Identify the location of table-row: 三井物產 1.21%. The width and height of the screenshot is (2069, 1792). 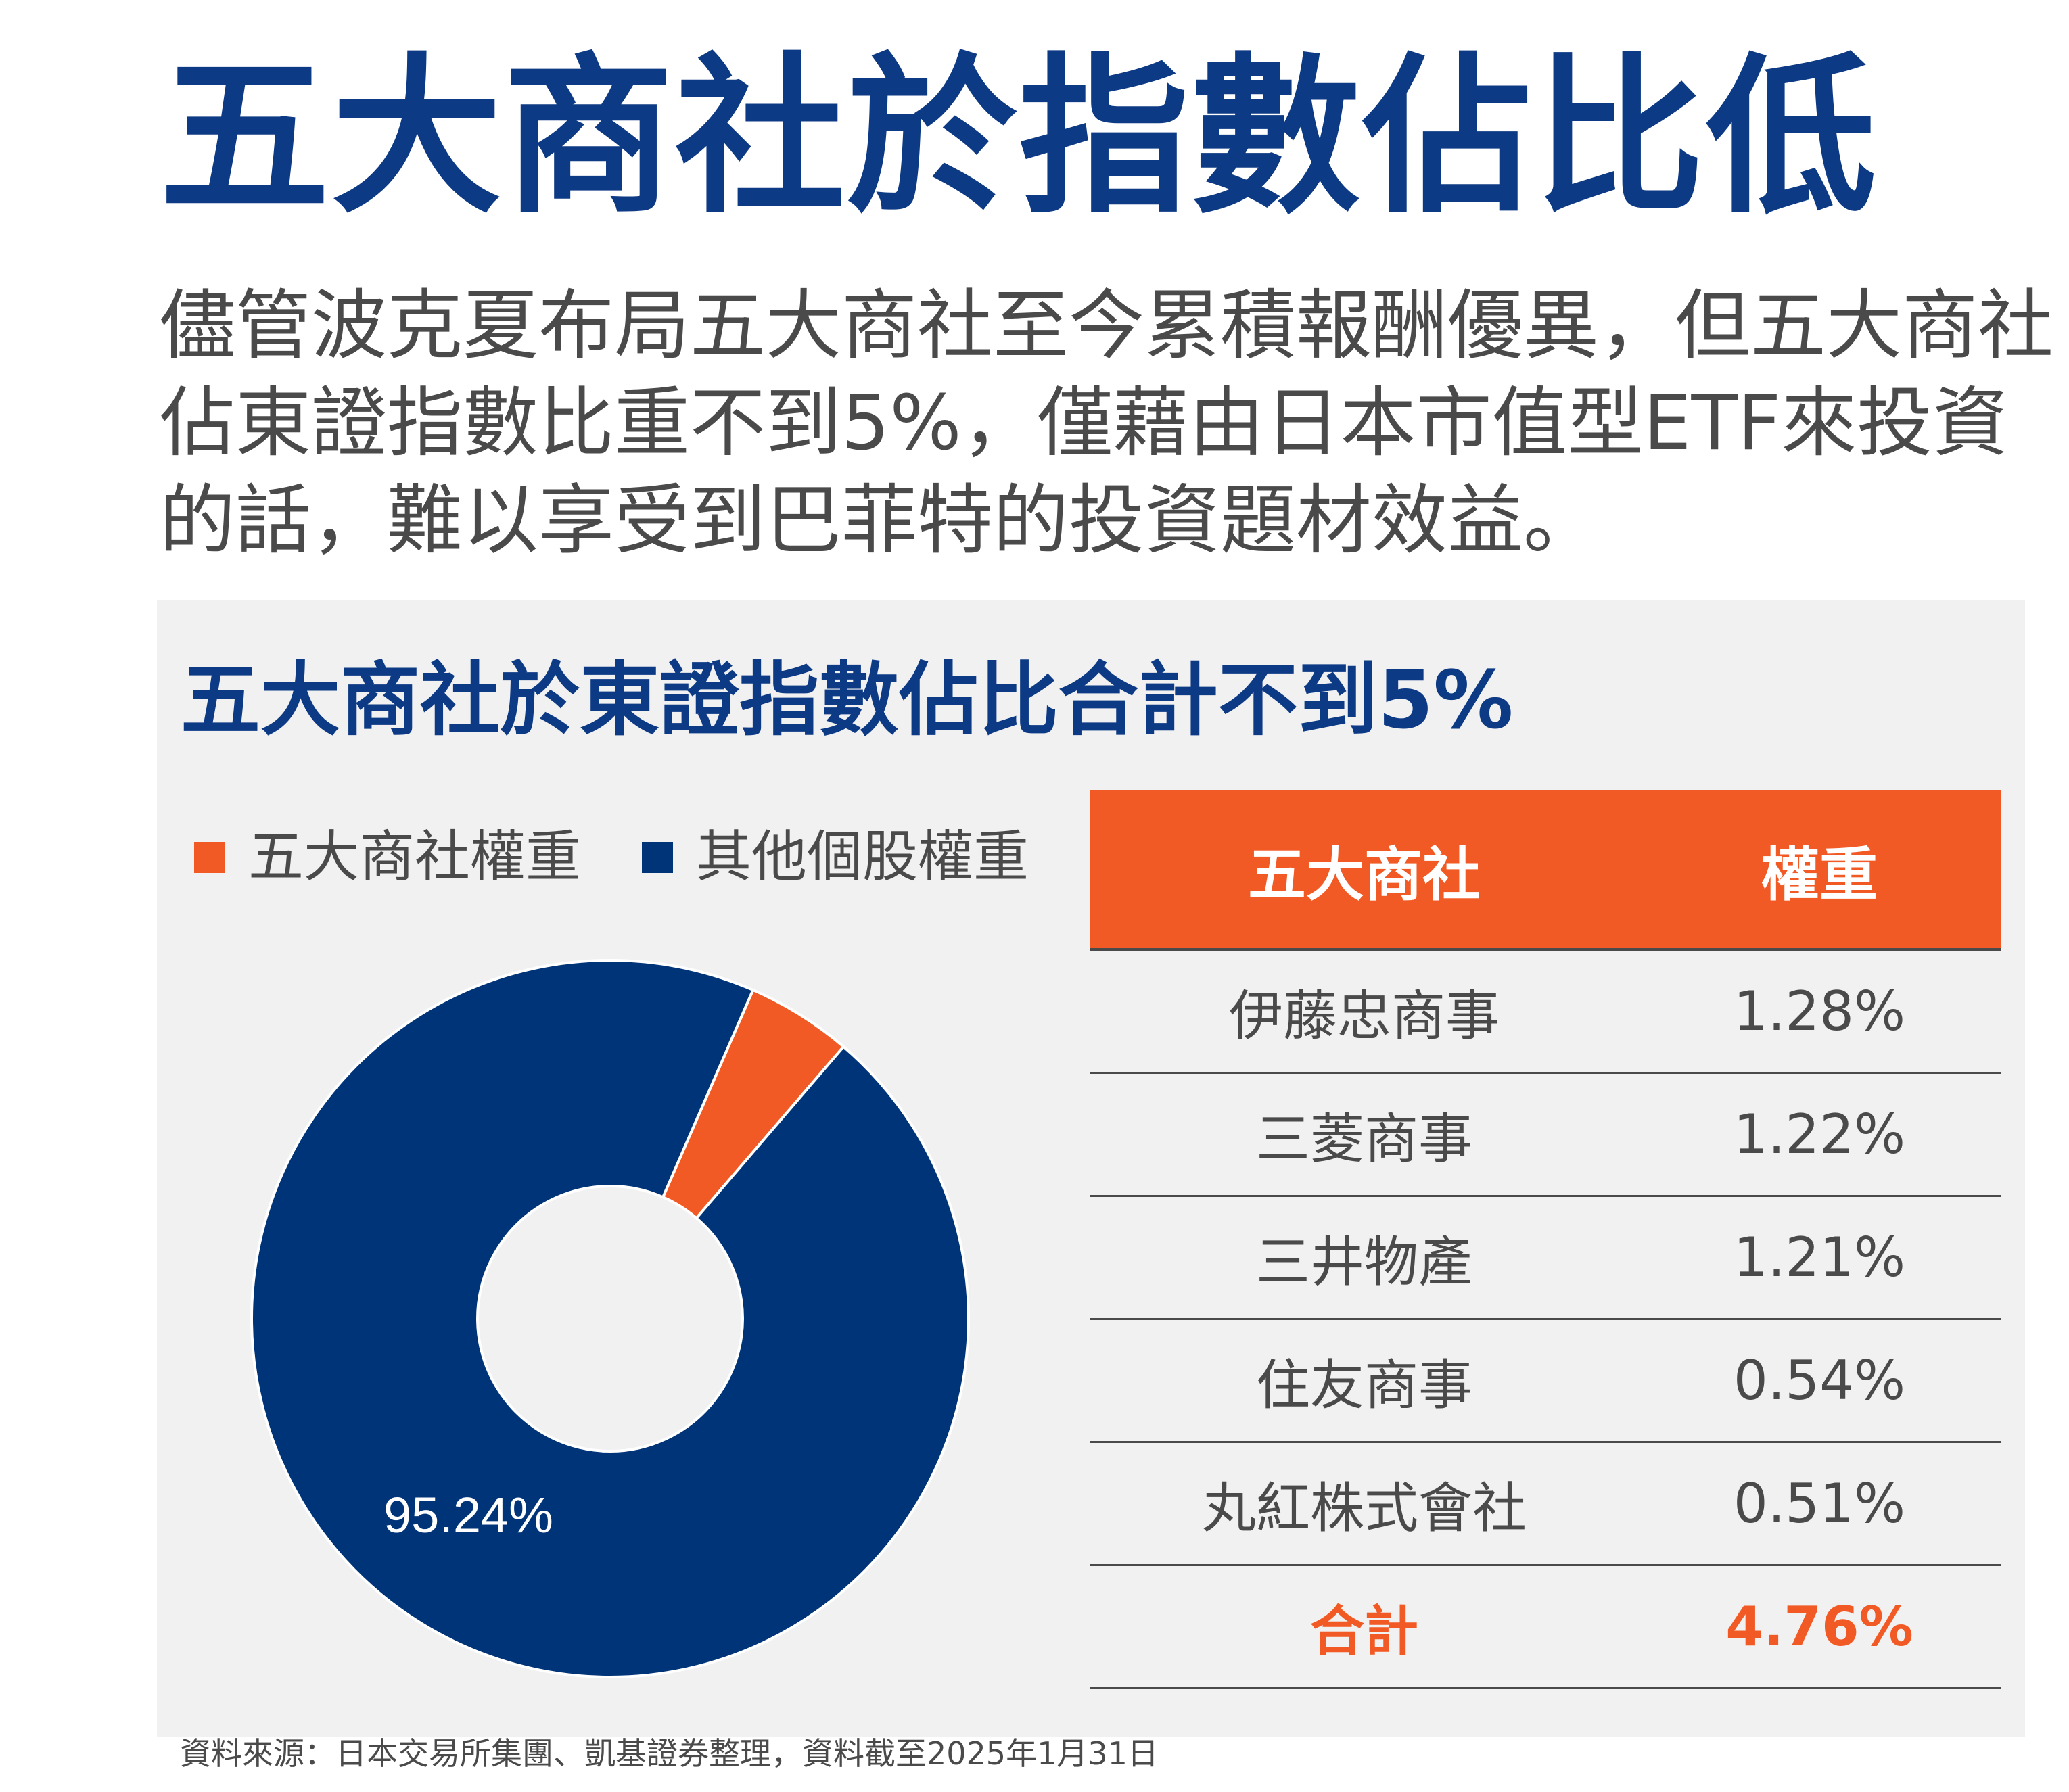
(1546, 1258).